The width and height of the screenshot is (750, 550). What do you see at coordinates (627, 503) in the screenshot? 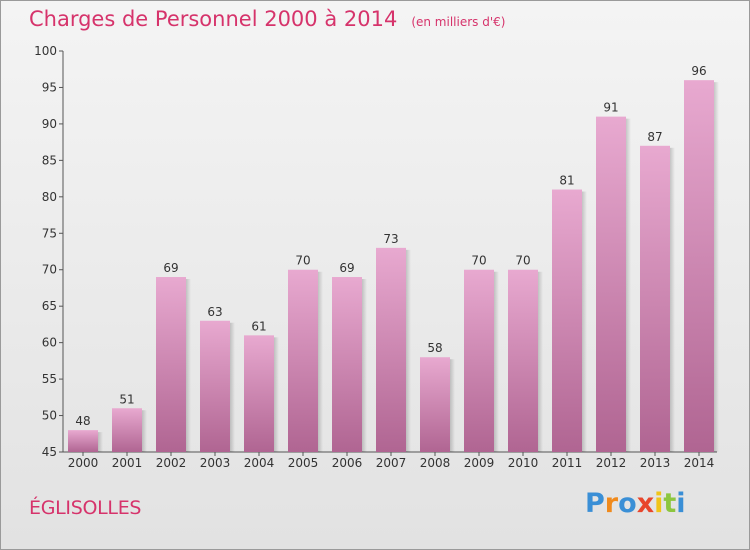
I see `logo-letter: o` at bounding box center [627, 503].